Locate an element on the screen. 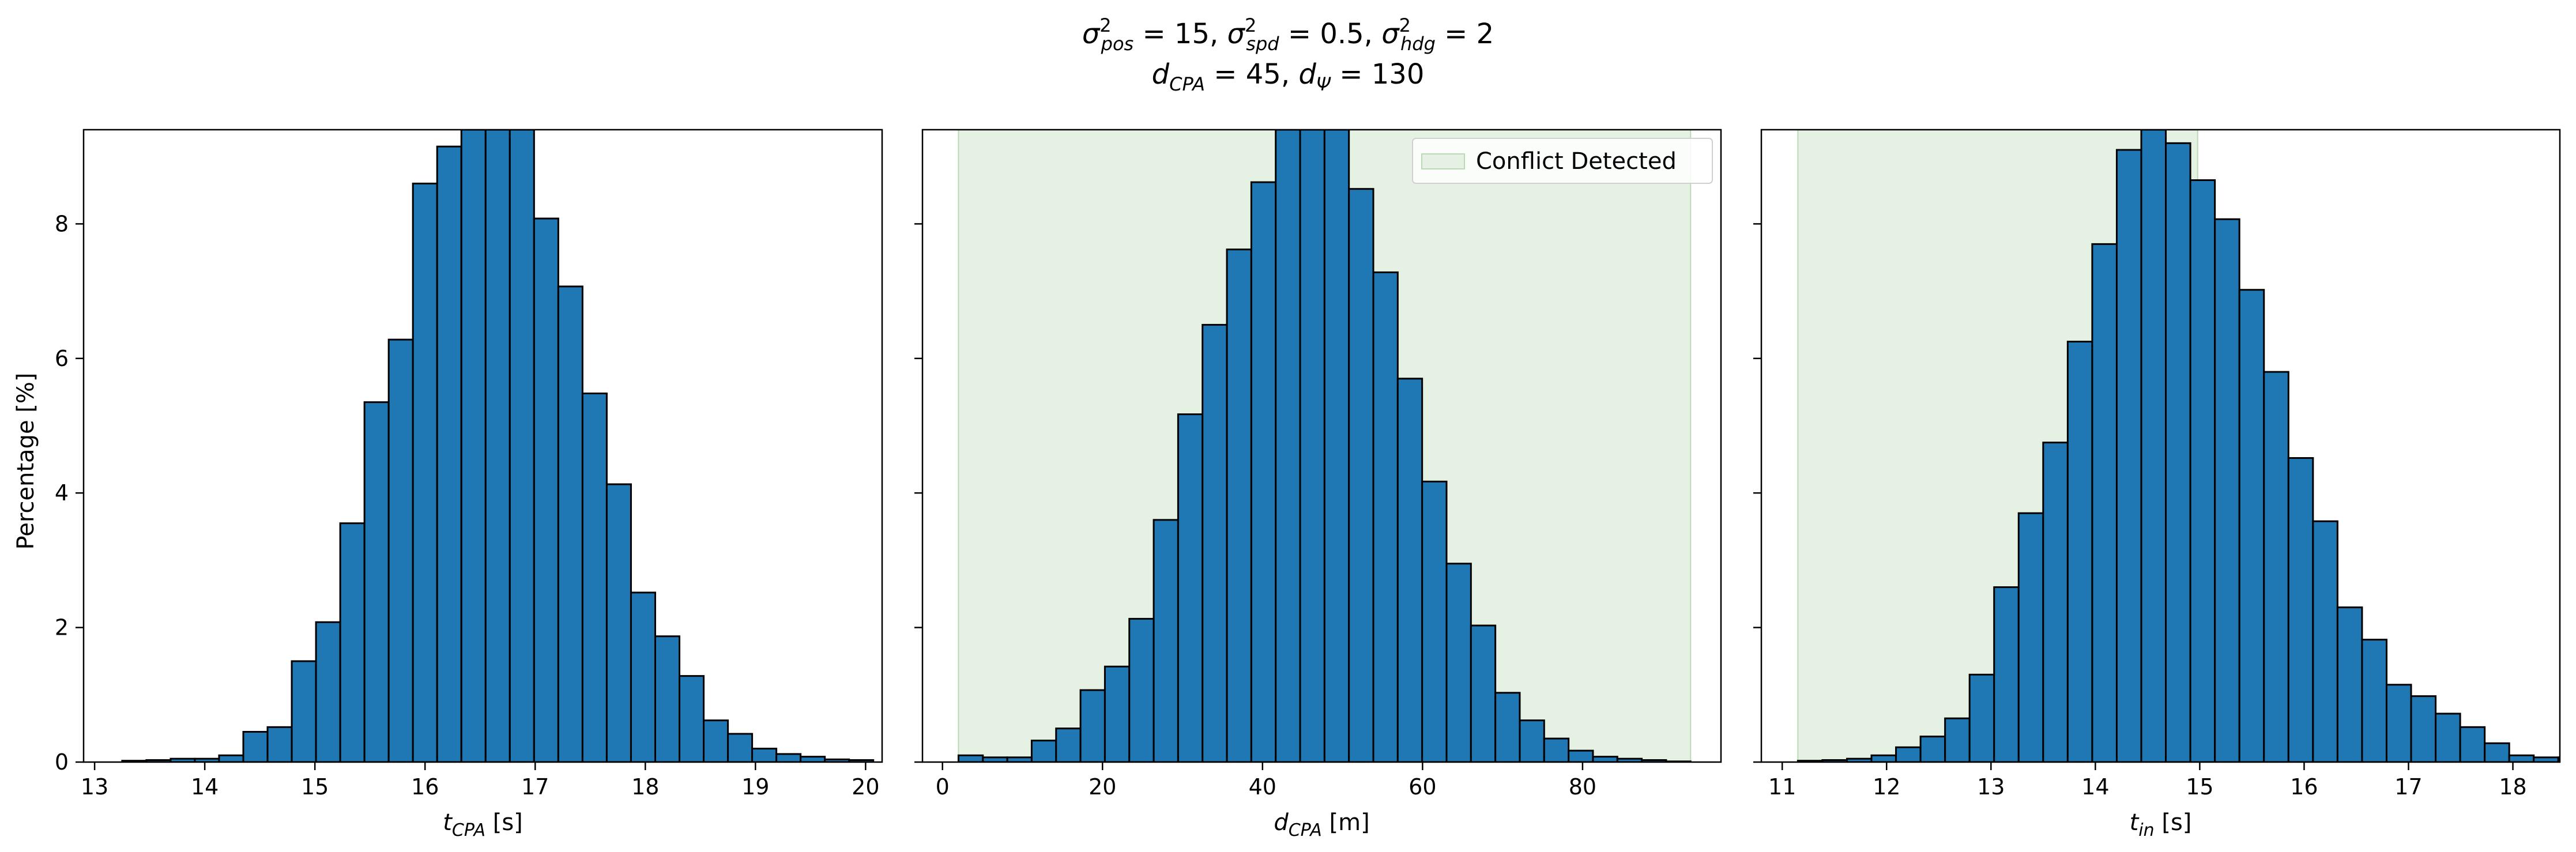 This screenshot has height=852, width=2576. x-tick-label: 80 is located at coordinates (1582, 787).